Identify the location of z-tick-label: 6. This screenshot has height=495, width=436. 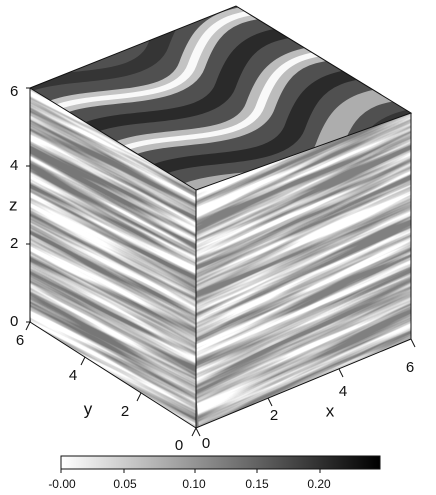
(14, 91).